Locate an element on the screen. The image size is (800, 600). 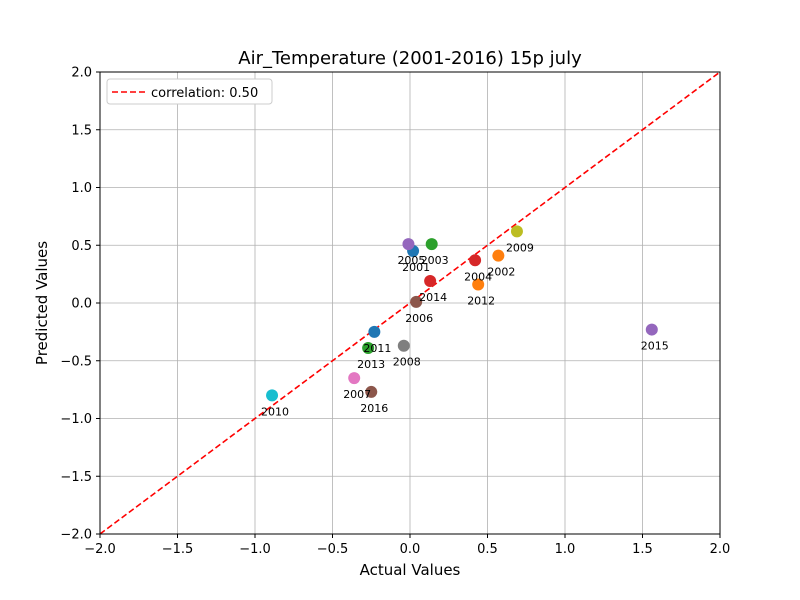
point-label-2015: 2015 is located at coordinates (655, 346).